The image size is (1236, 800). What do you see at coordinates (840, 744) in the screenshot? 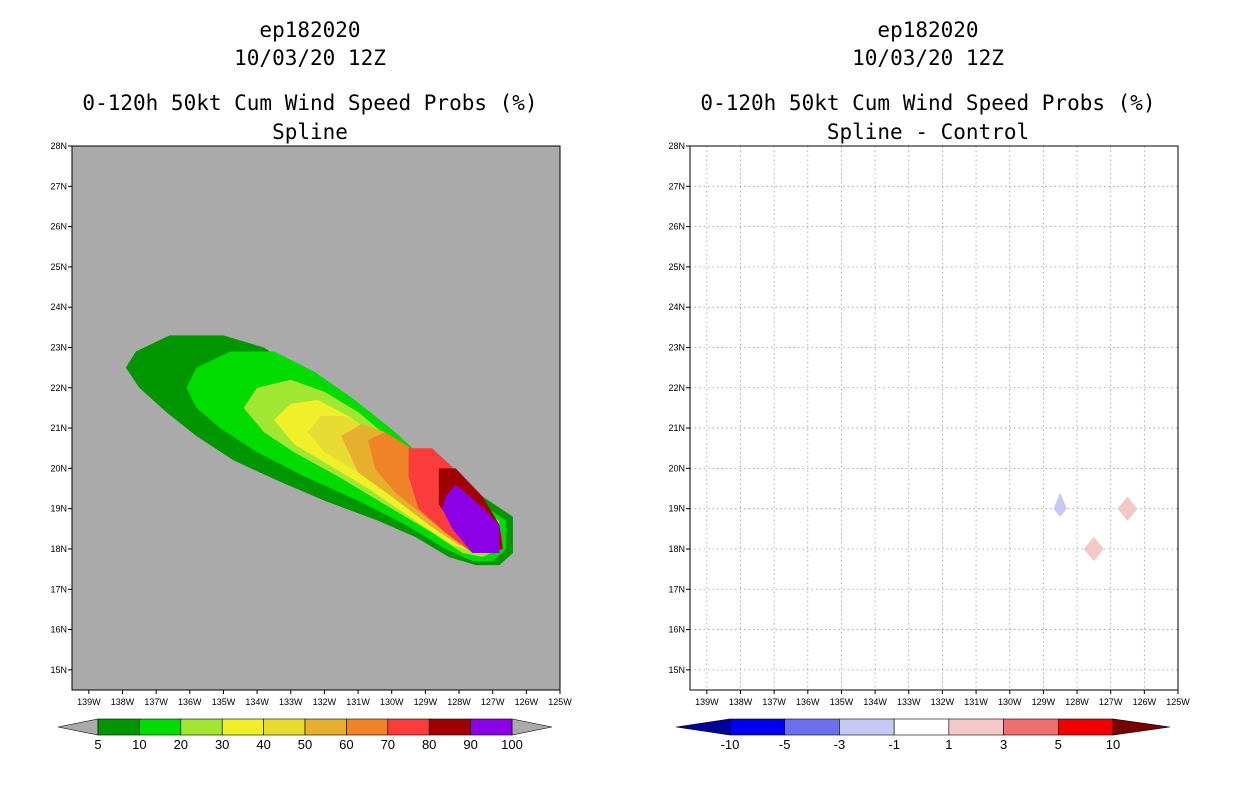
I see `colorbar-label: -3` at bounding box center [840, 744].